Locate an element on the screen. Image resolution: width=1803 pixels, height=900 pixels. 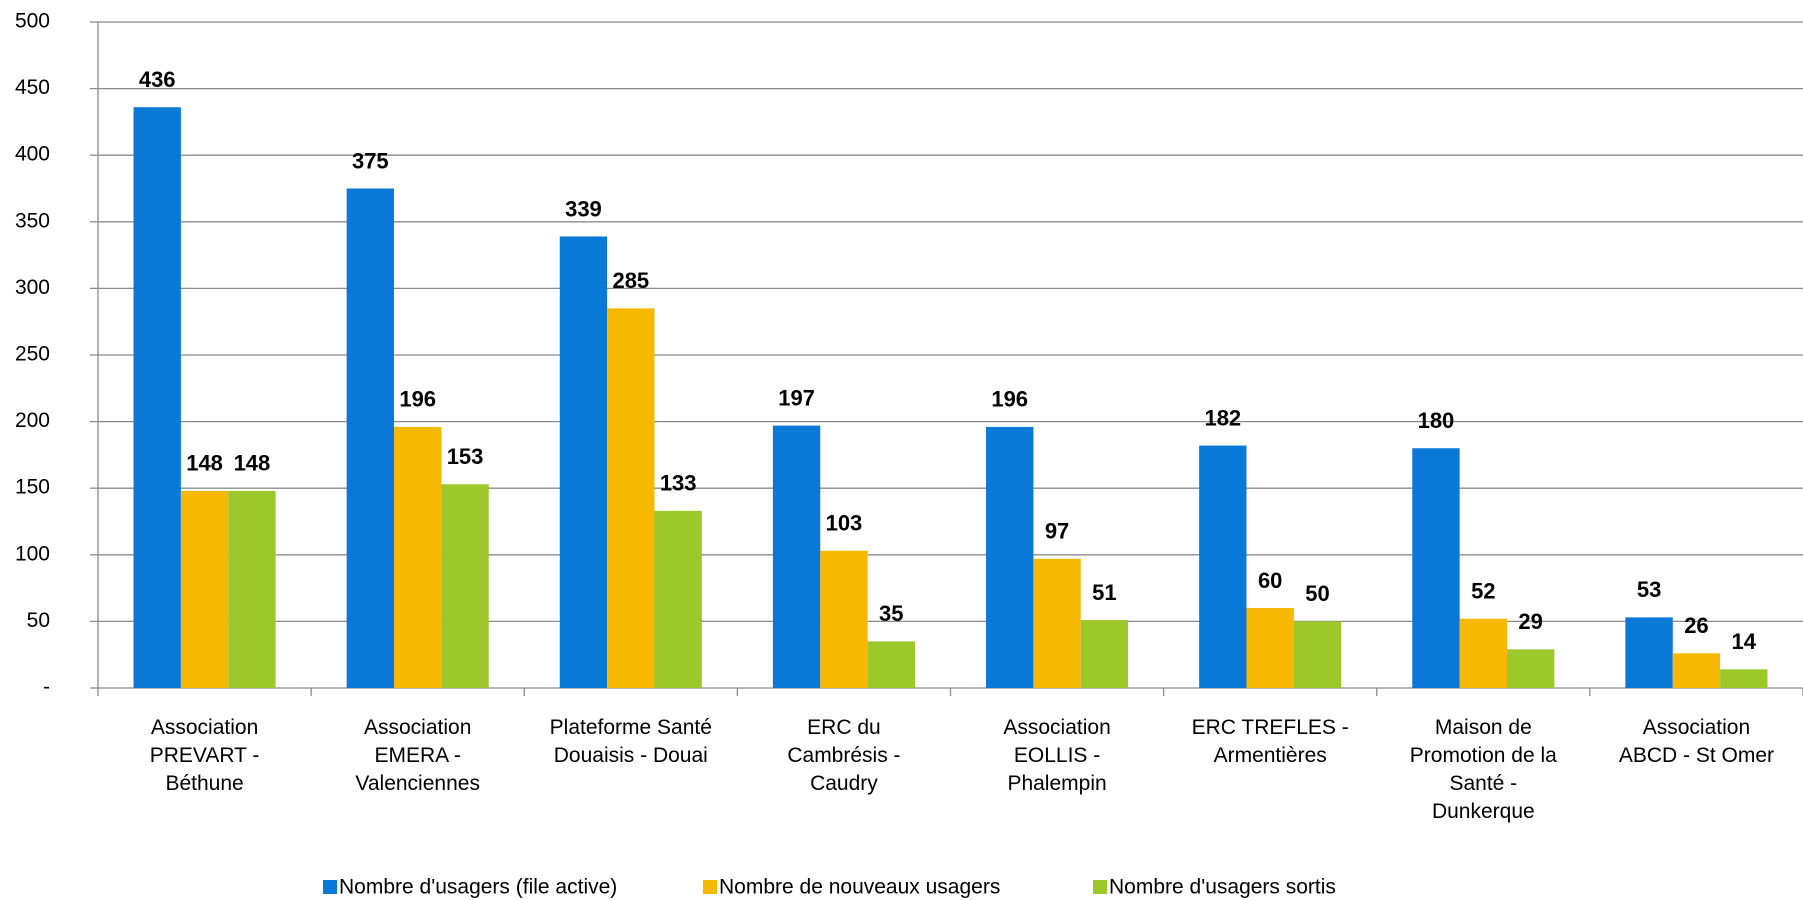
legend-label: Nombre d'usagers (file active) is located at coordinates (478, 887).